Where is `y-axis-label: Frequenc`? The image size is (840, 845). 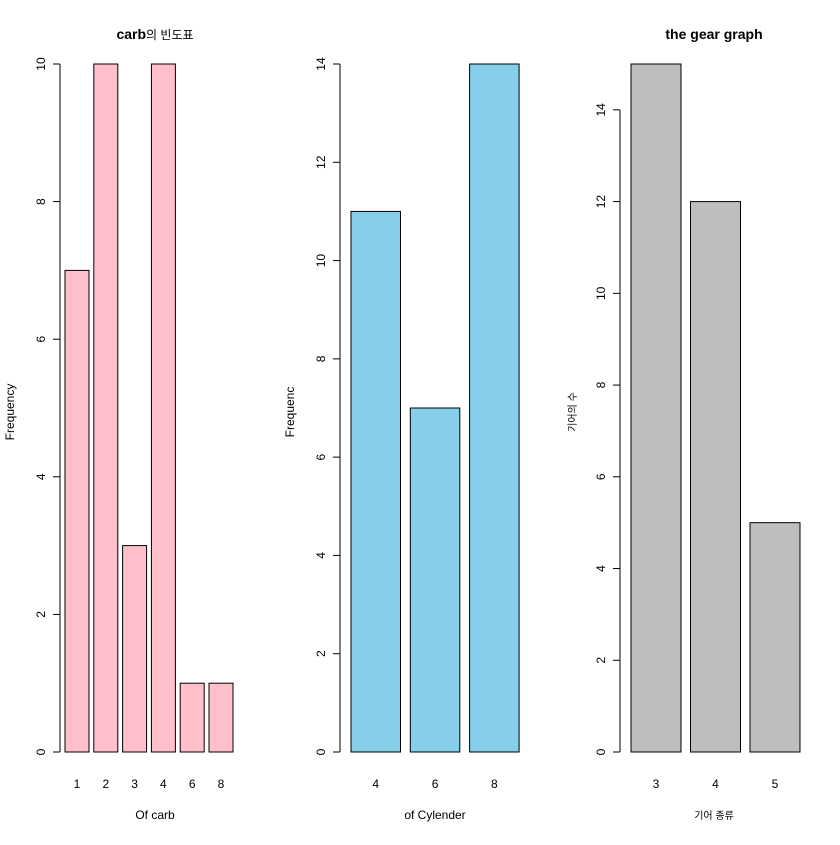
y-axis-label: Frequenc is located at coordinates (290, 412).